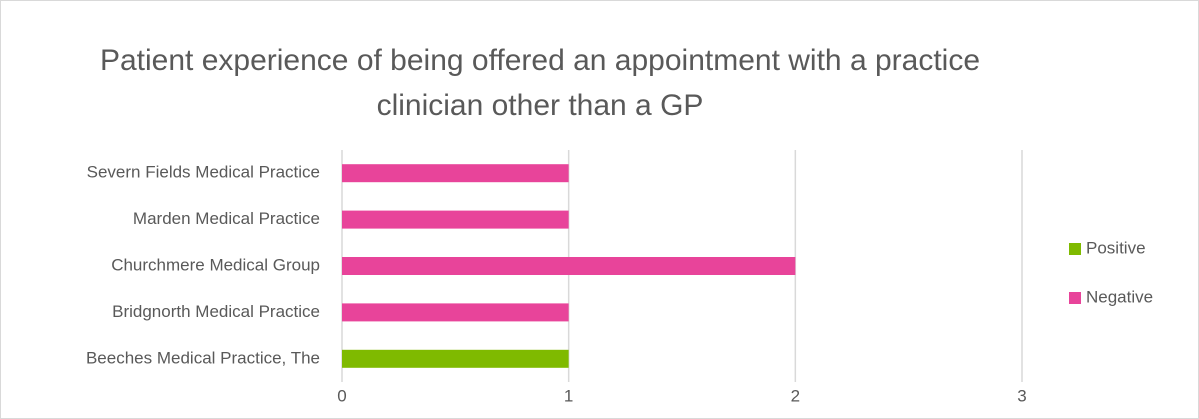 This screenshot has height=419, width=1199. Describe the element at coordinates (226, 218) in the screenshot. I see `y-tick-label: Marden Medical Practice` at that location.